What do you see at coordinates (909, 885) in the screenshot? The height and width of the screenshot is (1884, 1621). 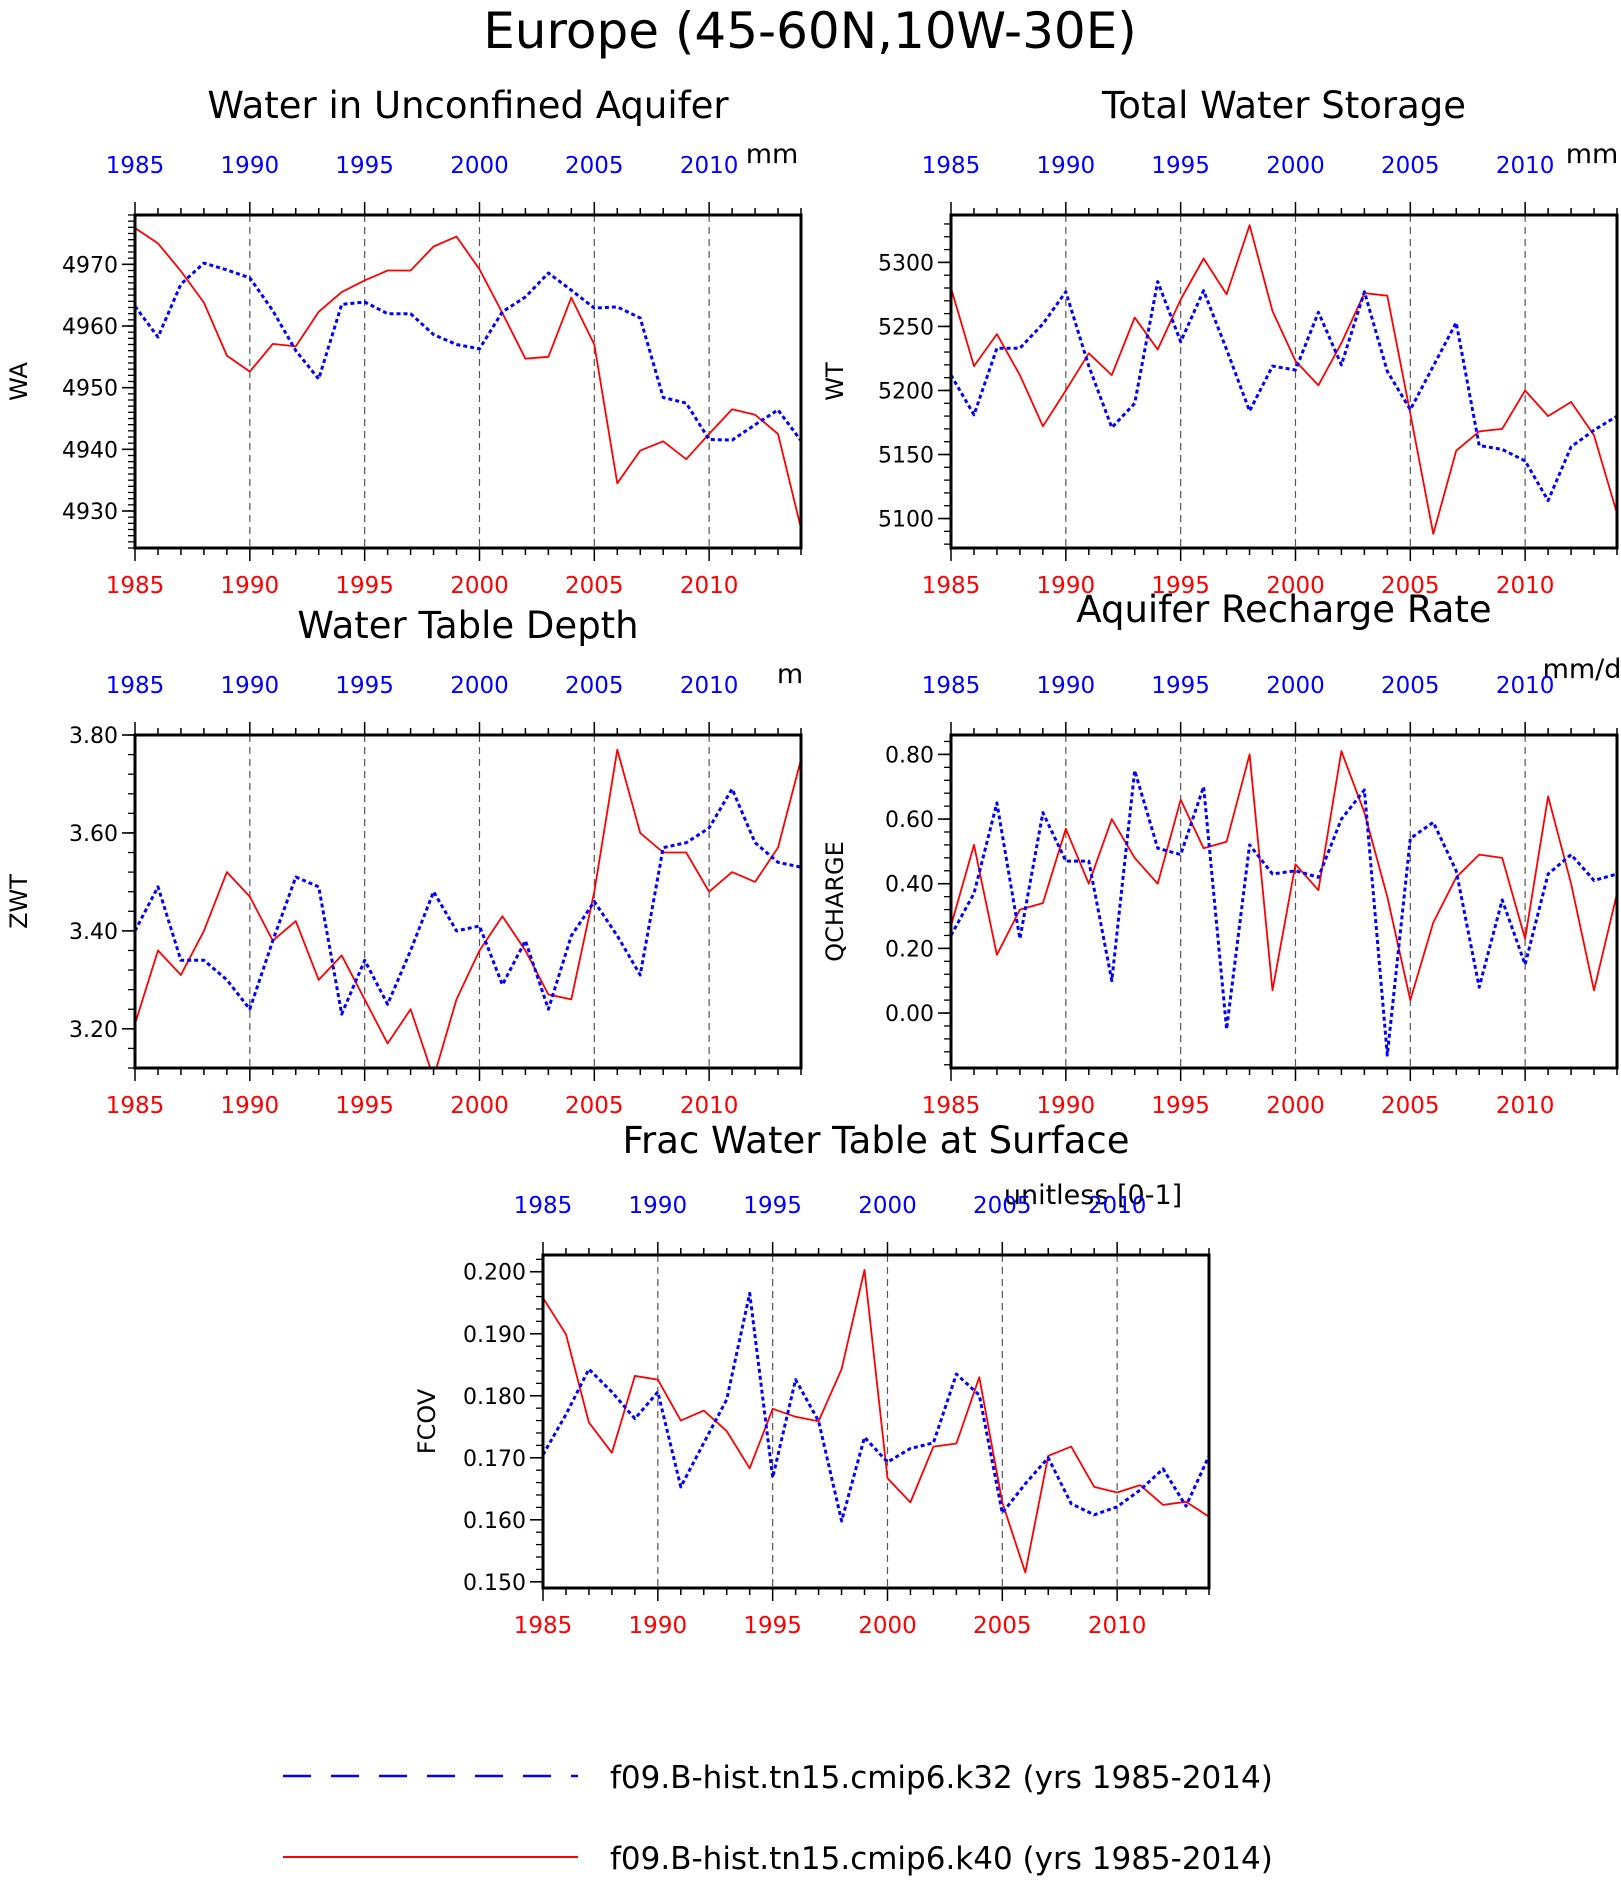 I see `y-tick-label: 0.40` at bounding box center [909, 885].